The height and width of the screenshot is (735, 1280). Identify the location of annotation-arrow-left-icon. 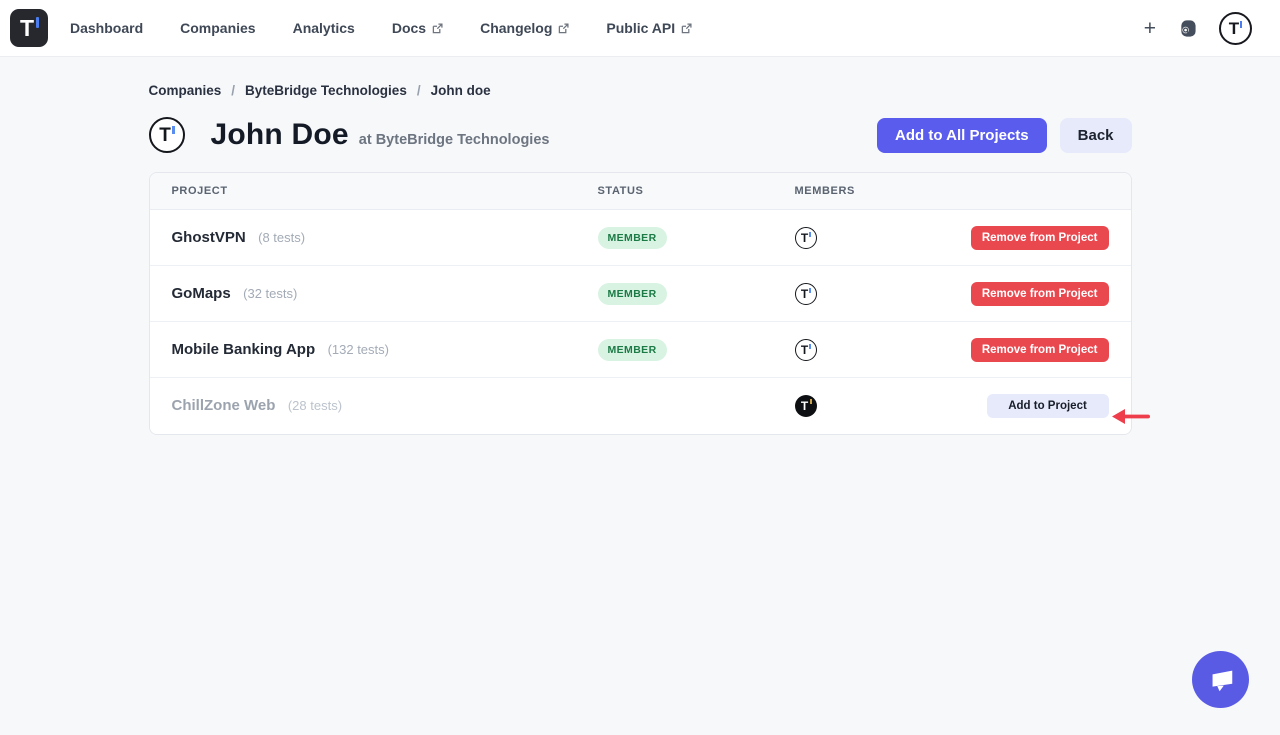
(1131, 416).